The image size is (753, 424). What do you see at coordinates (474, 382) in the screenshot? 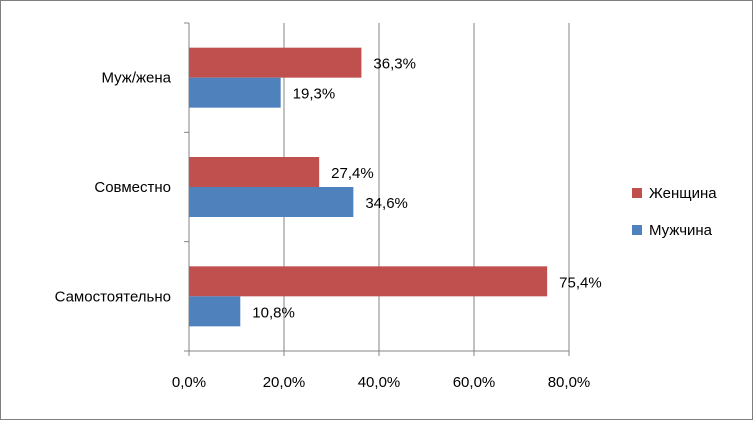
I see `x-tick-label: 60,0%` at bounding box center [474, 382].